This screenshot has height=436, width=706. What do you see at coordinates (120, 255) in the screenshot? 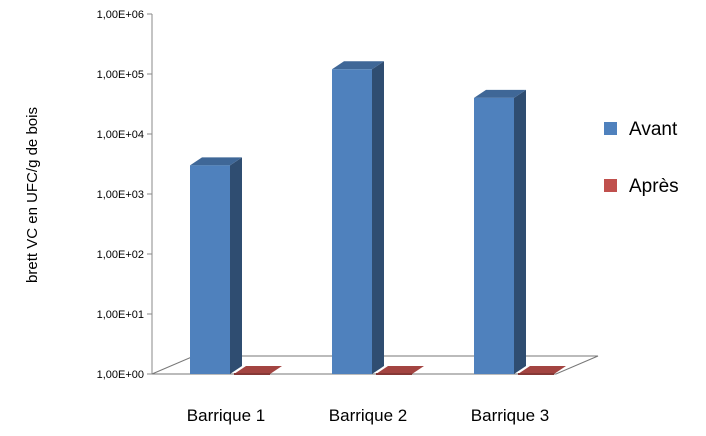
I see `y-tick-label: 1,00E+02` at bounding box center [120, 255].